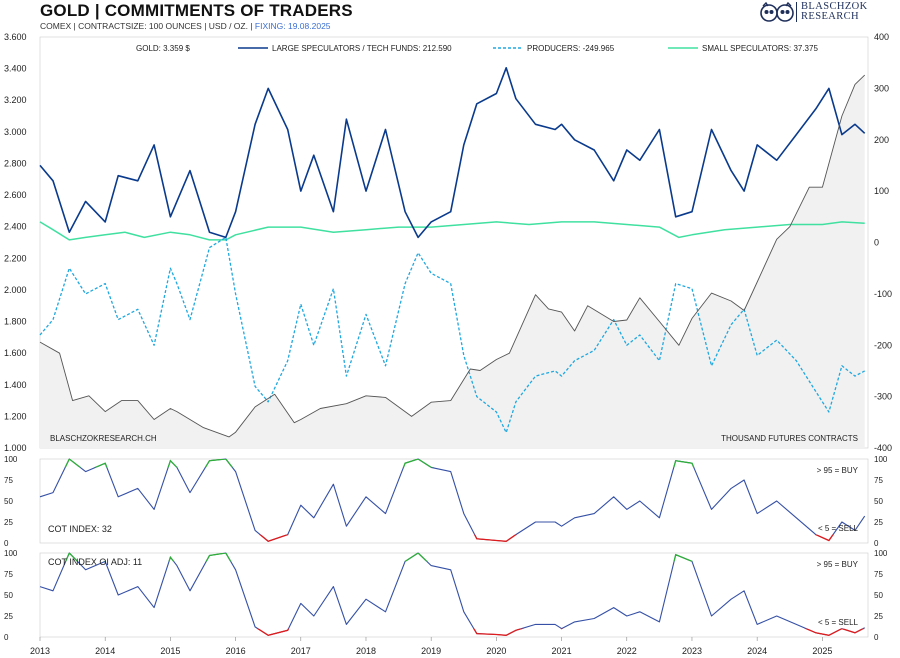 The width and height of the screenshot is (900, 658). Describe the element at coordinates (789, 438) in the screenshot. I see `right-axis-label: THOUSAND FUTURES CONTRACTS` at that location.